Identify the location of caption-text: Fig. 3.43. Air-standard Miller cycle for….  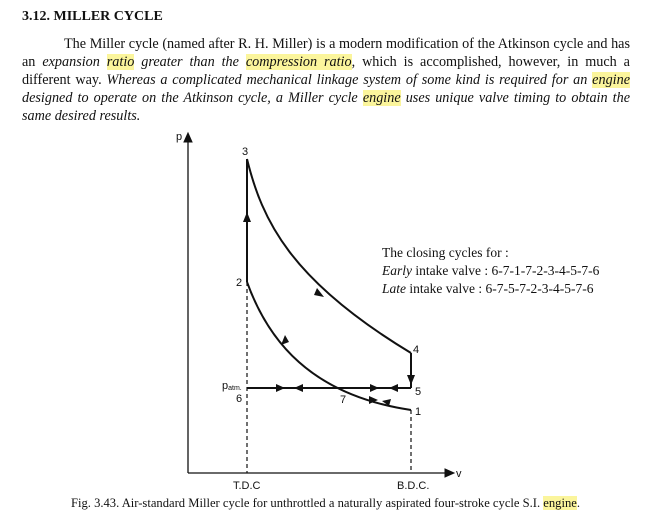
(307, 503).